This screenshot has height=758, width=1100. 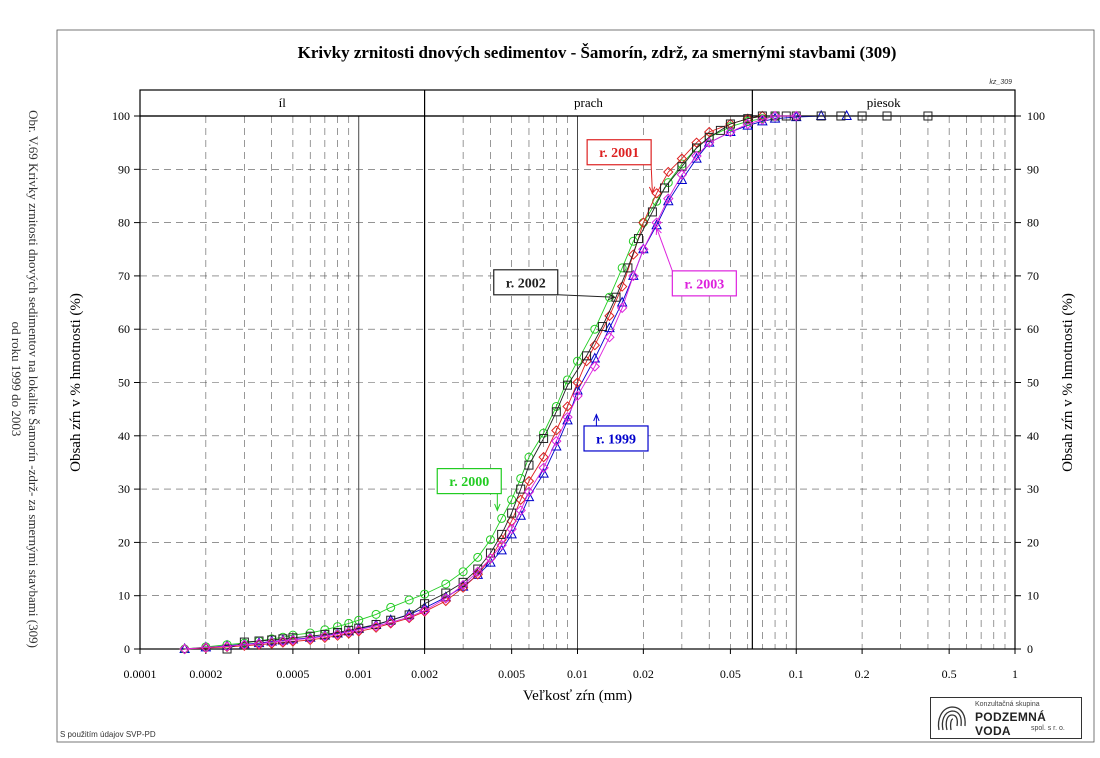 What do you see at coordinates (1036, 116) in the screenshot?
I see `y-tick-label-right: 100` at bounding box center [1036, 116].